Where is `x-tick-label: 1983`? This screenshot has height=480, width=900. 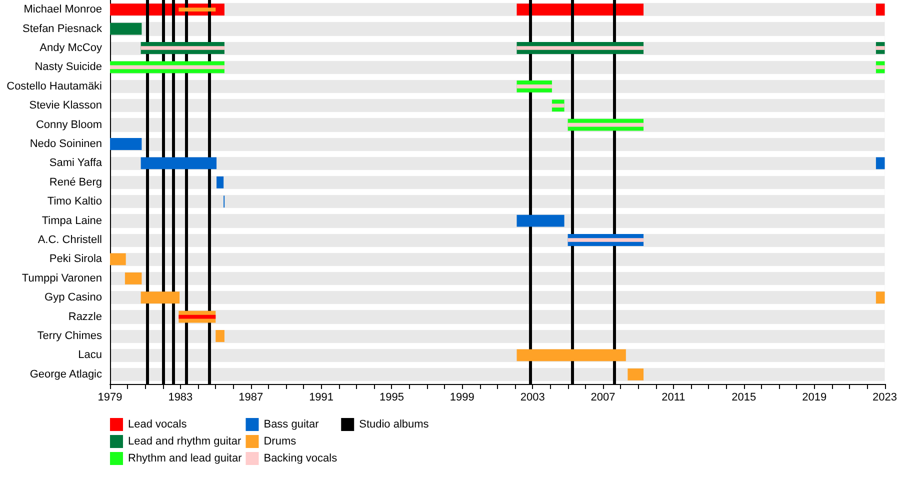 x-tick-label: 1983 is located at coordinates (180, 398).